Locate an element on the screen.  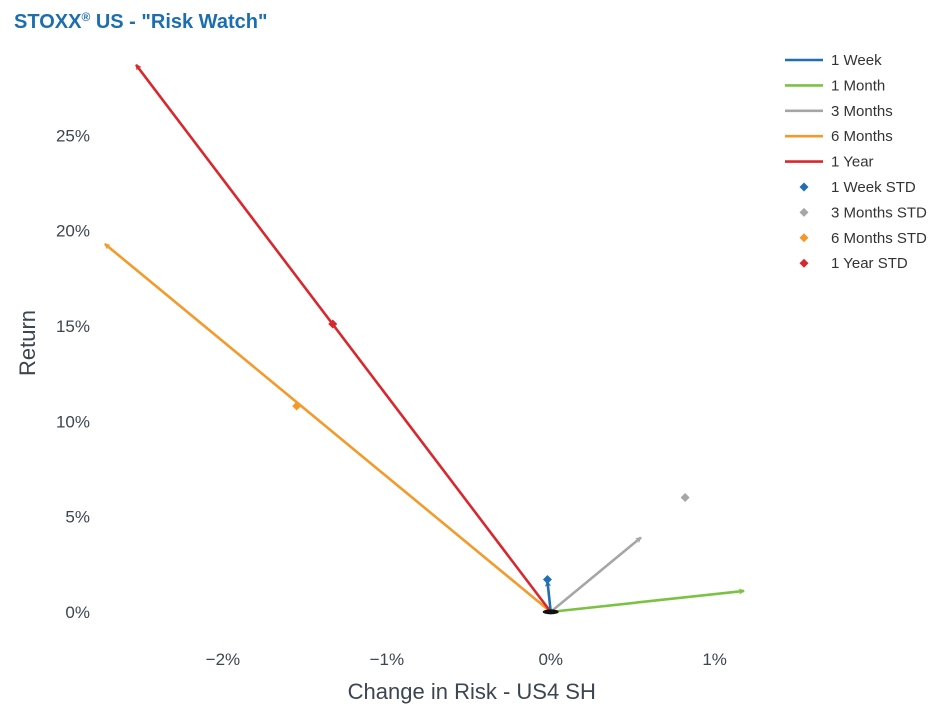
legend-item-1-week: 1 Week is located at coordinates (833, 60).